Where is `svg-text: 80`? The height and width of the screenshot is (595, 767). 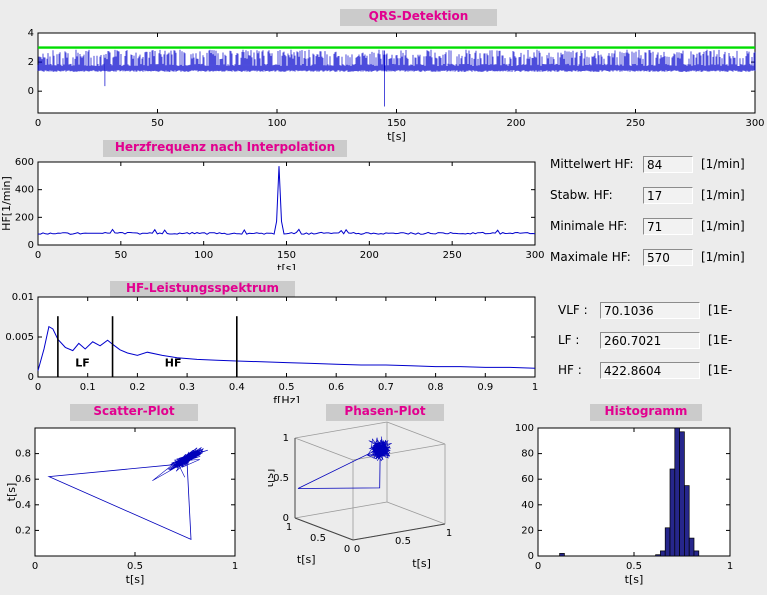 svg-text: 80 is located at coordinates (527, 454).